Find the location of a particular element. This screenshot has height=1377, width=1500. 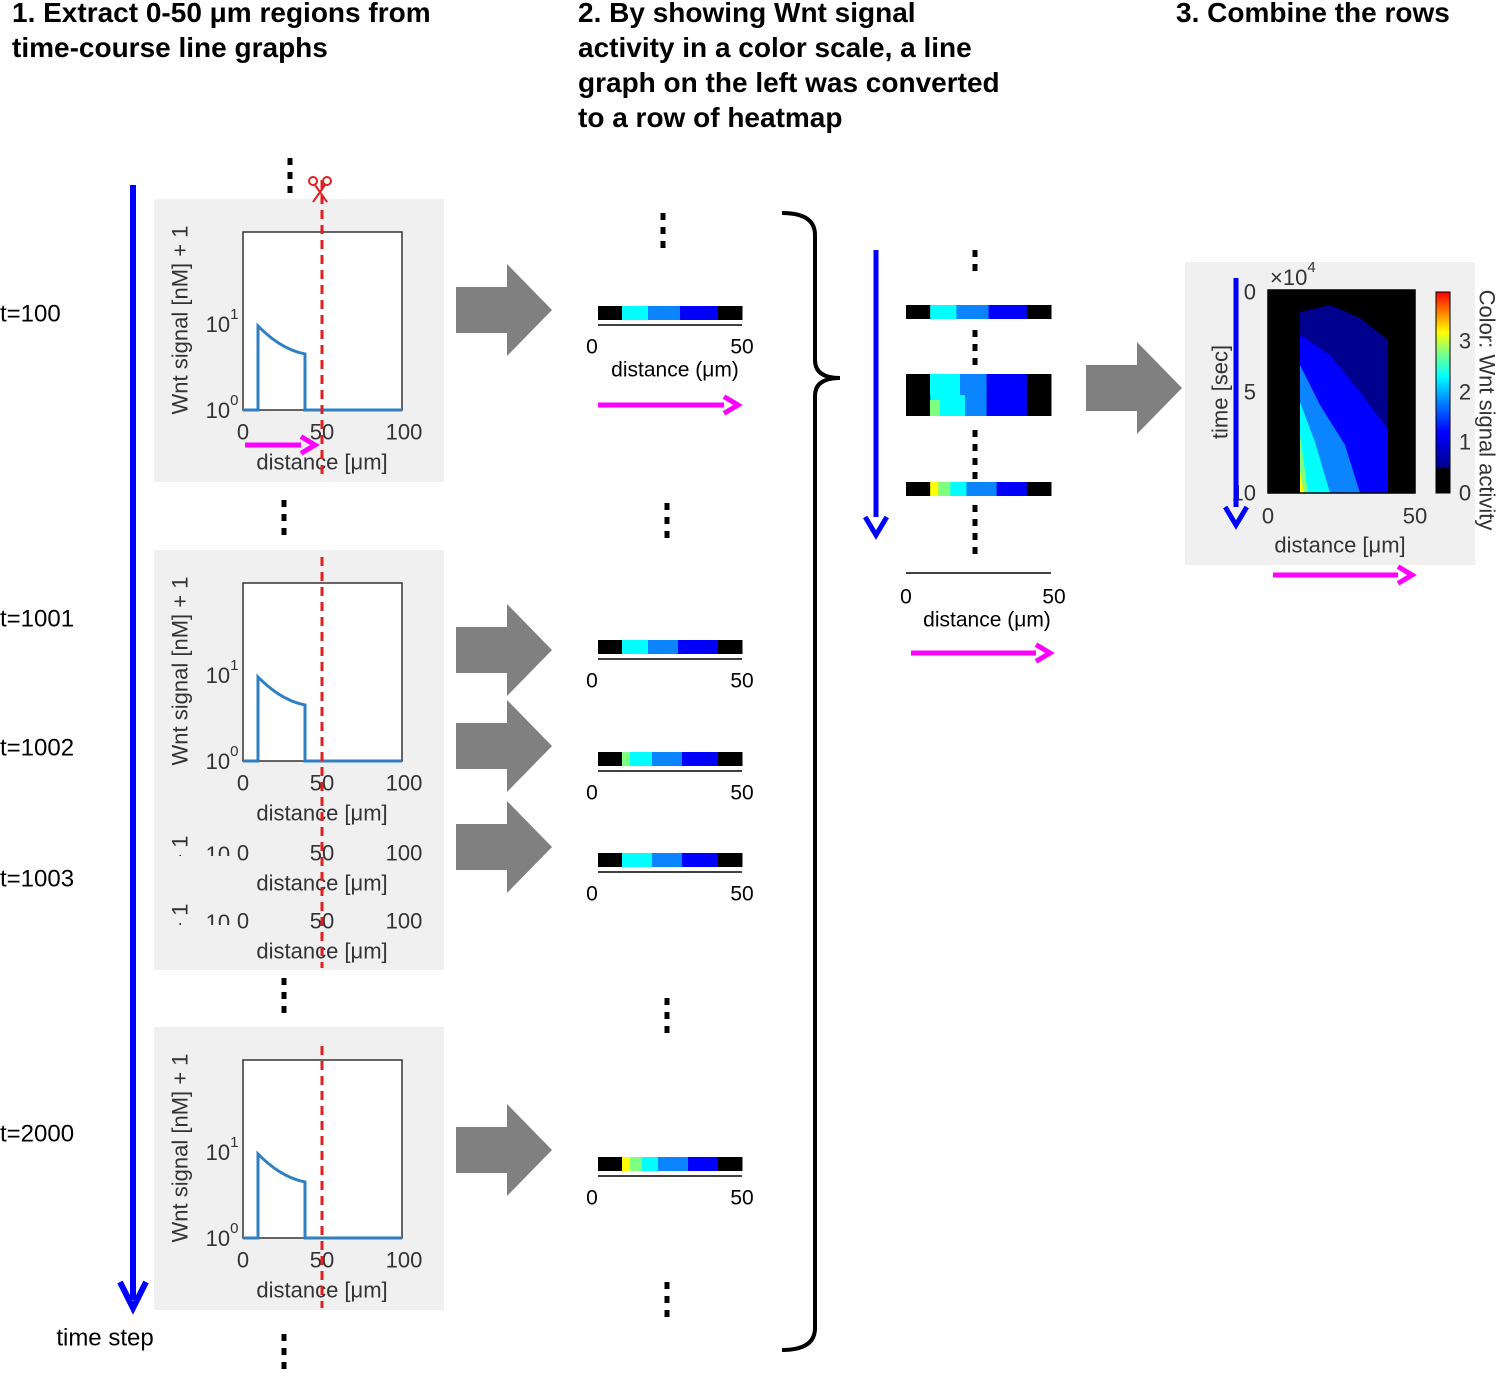

colorbar-tick-label: 1 is located at coordinates (1465, 442).